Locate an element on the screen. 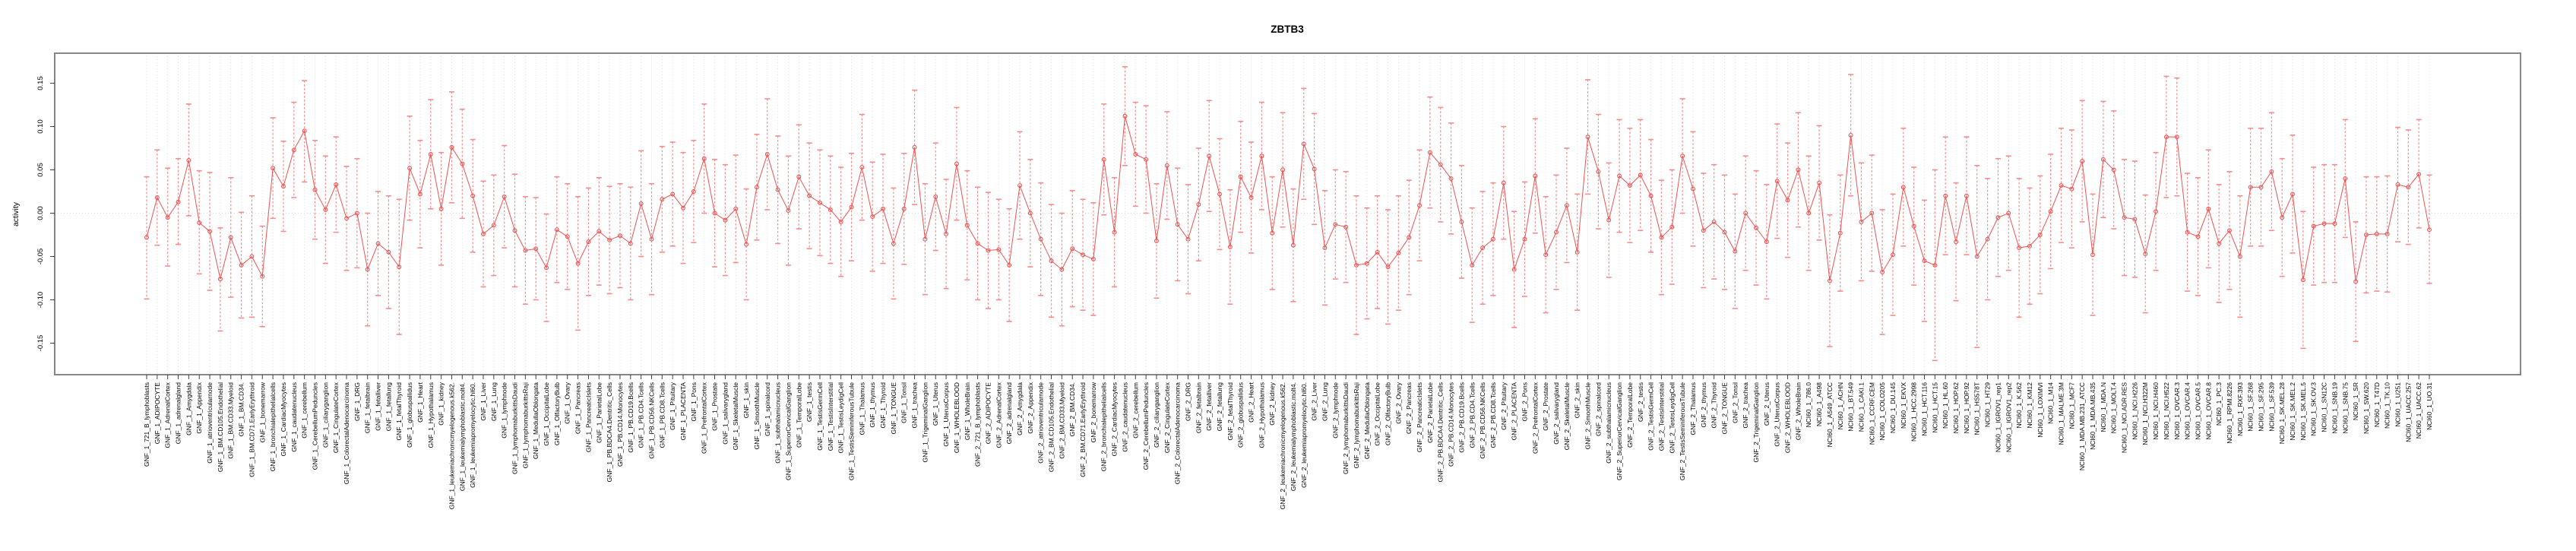  x-tick-label: GNF_1_PB.CD14.Monocytes is located at coordinates (620, 424).